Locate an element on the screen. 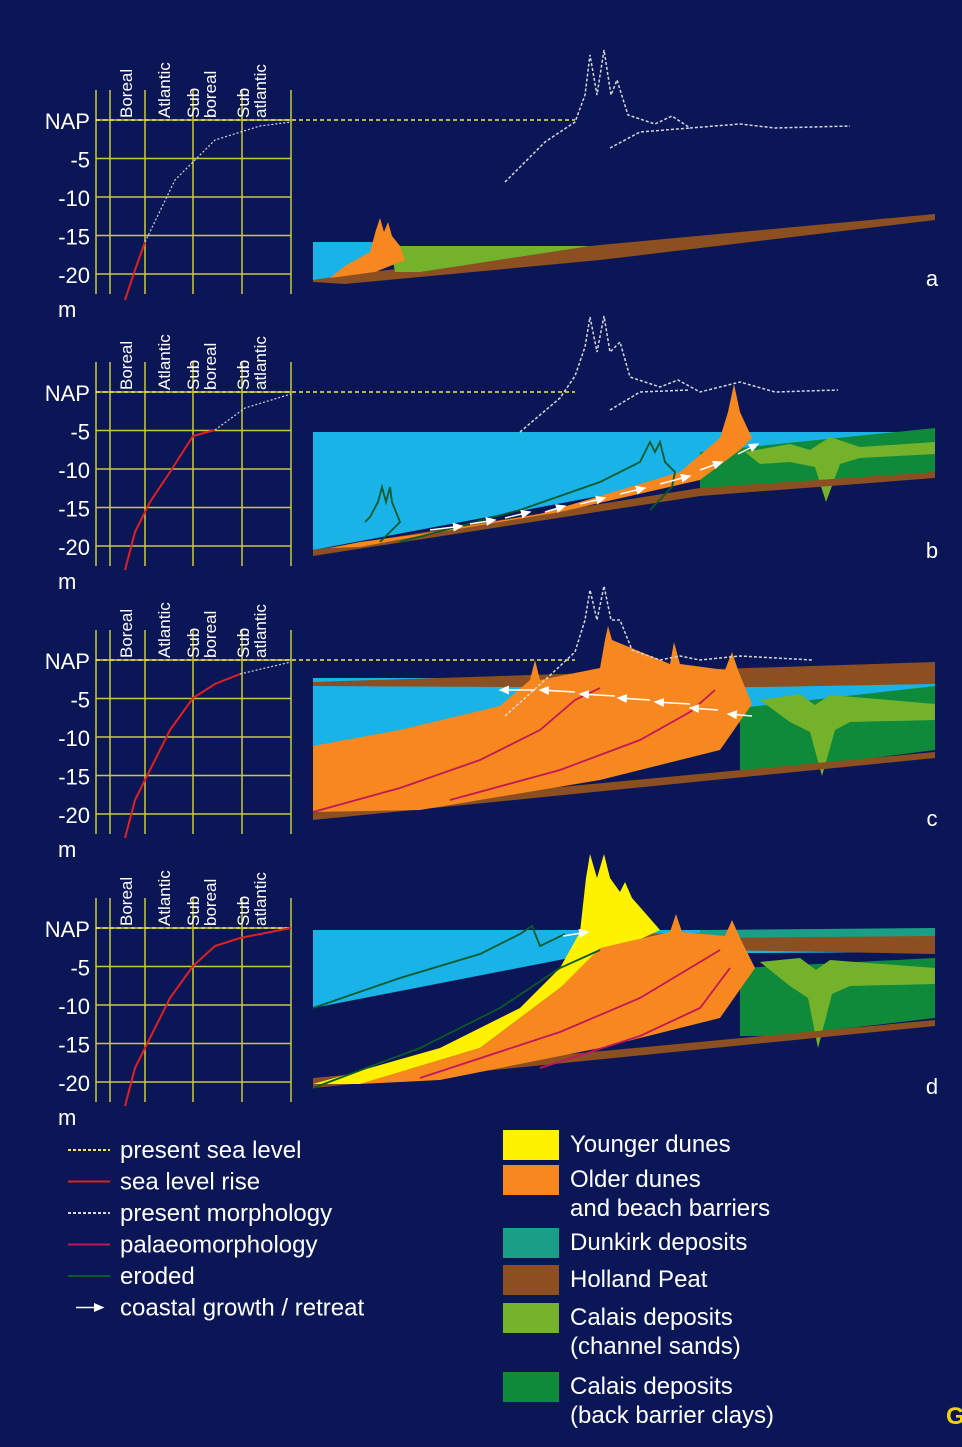 This screenshot has width=962, height=1447. dunkirk-layer is located at coordinates (817, 933).